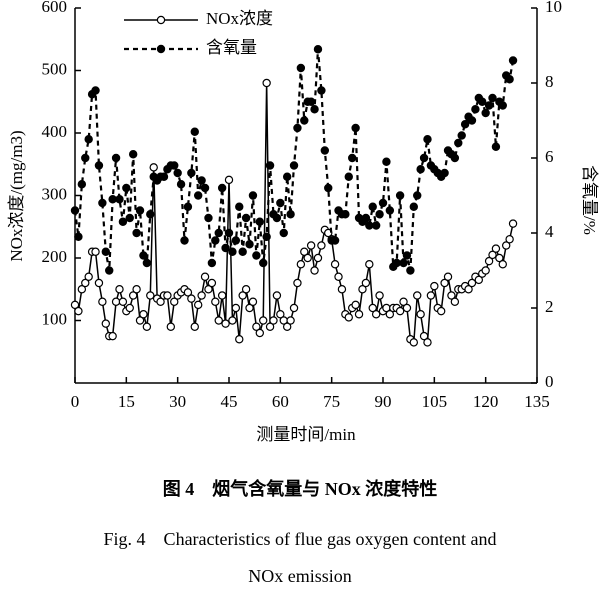  I want to click on y2-tick-label: 2, so click(549, 306).